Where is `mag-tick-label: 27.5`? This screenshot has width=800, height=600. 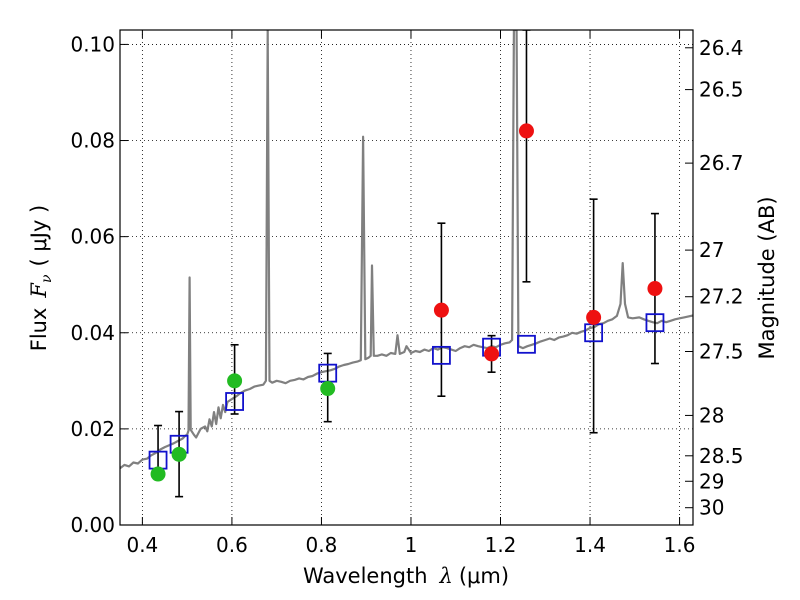
mag-tick-label: 27.5 is located at coordinates (721, 352).